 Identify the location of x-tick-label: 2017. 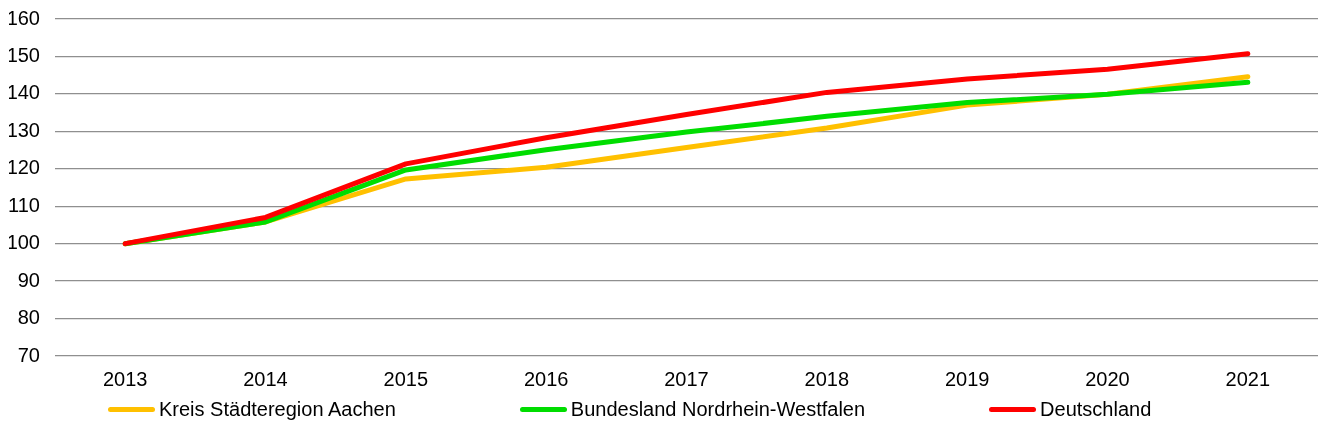
(686, 378).